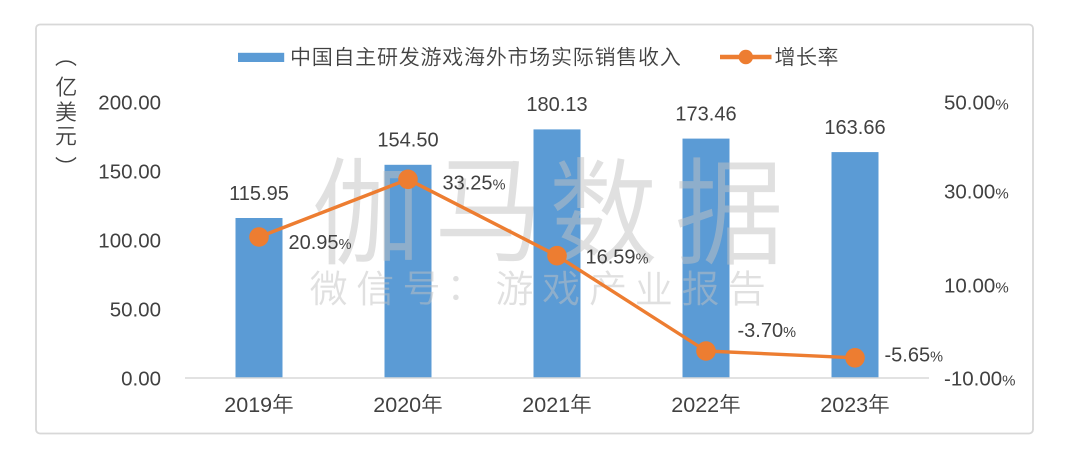 Image resolution: width=1080 pixels, height=461 pixels. What do you see at coordinates (546, 405) in the screenshot?
I see `svg-text: 2021` at bounding box center [546, 405].